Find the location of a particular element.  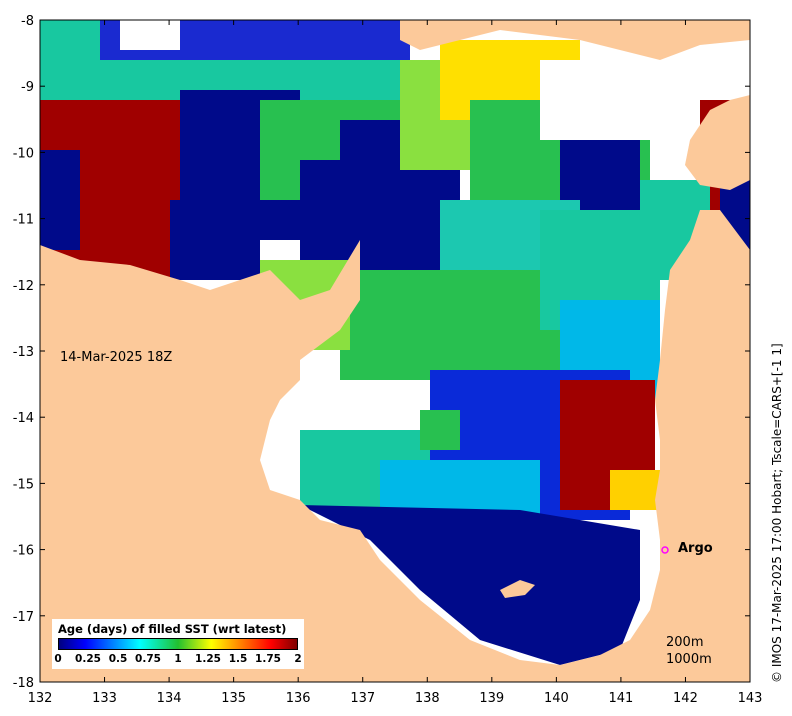

y-tick-label: -13 is located at coordinates (23, 352).